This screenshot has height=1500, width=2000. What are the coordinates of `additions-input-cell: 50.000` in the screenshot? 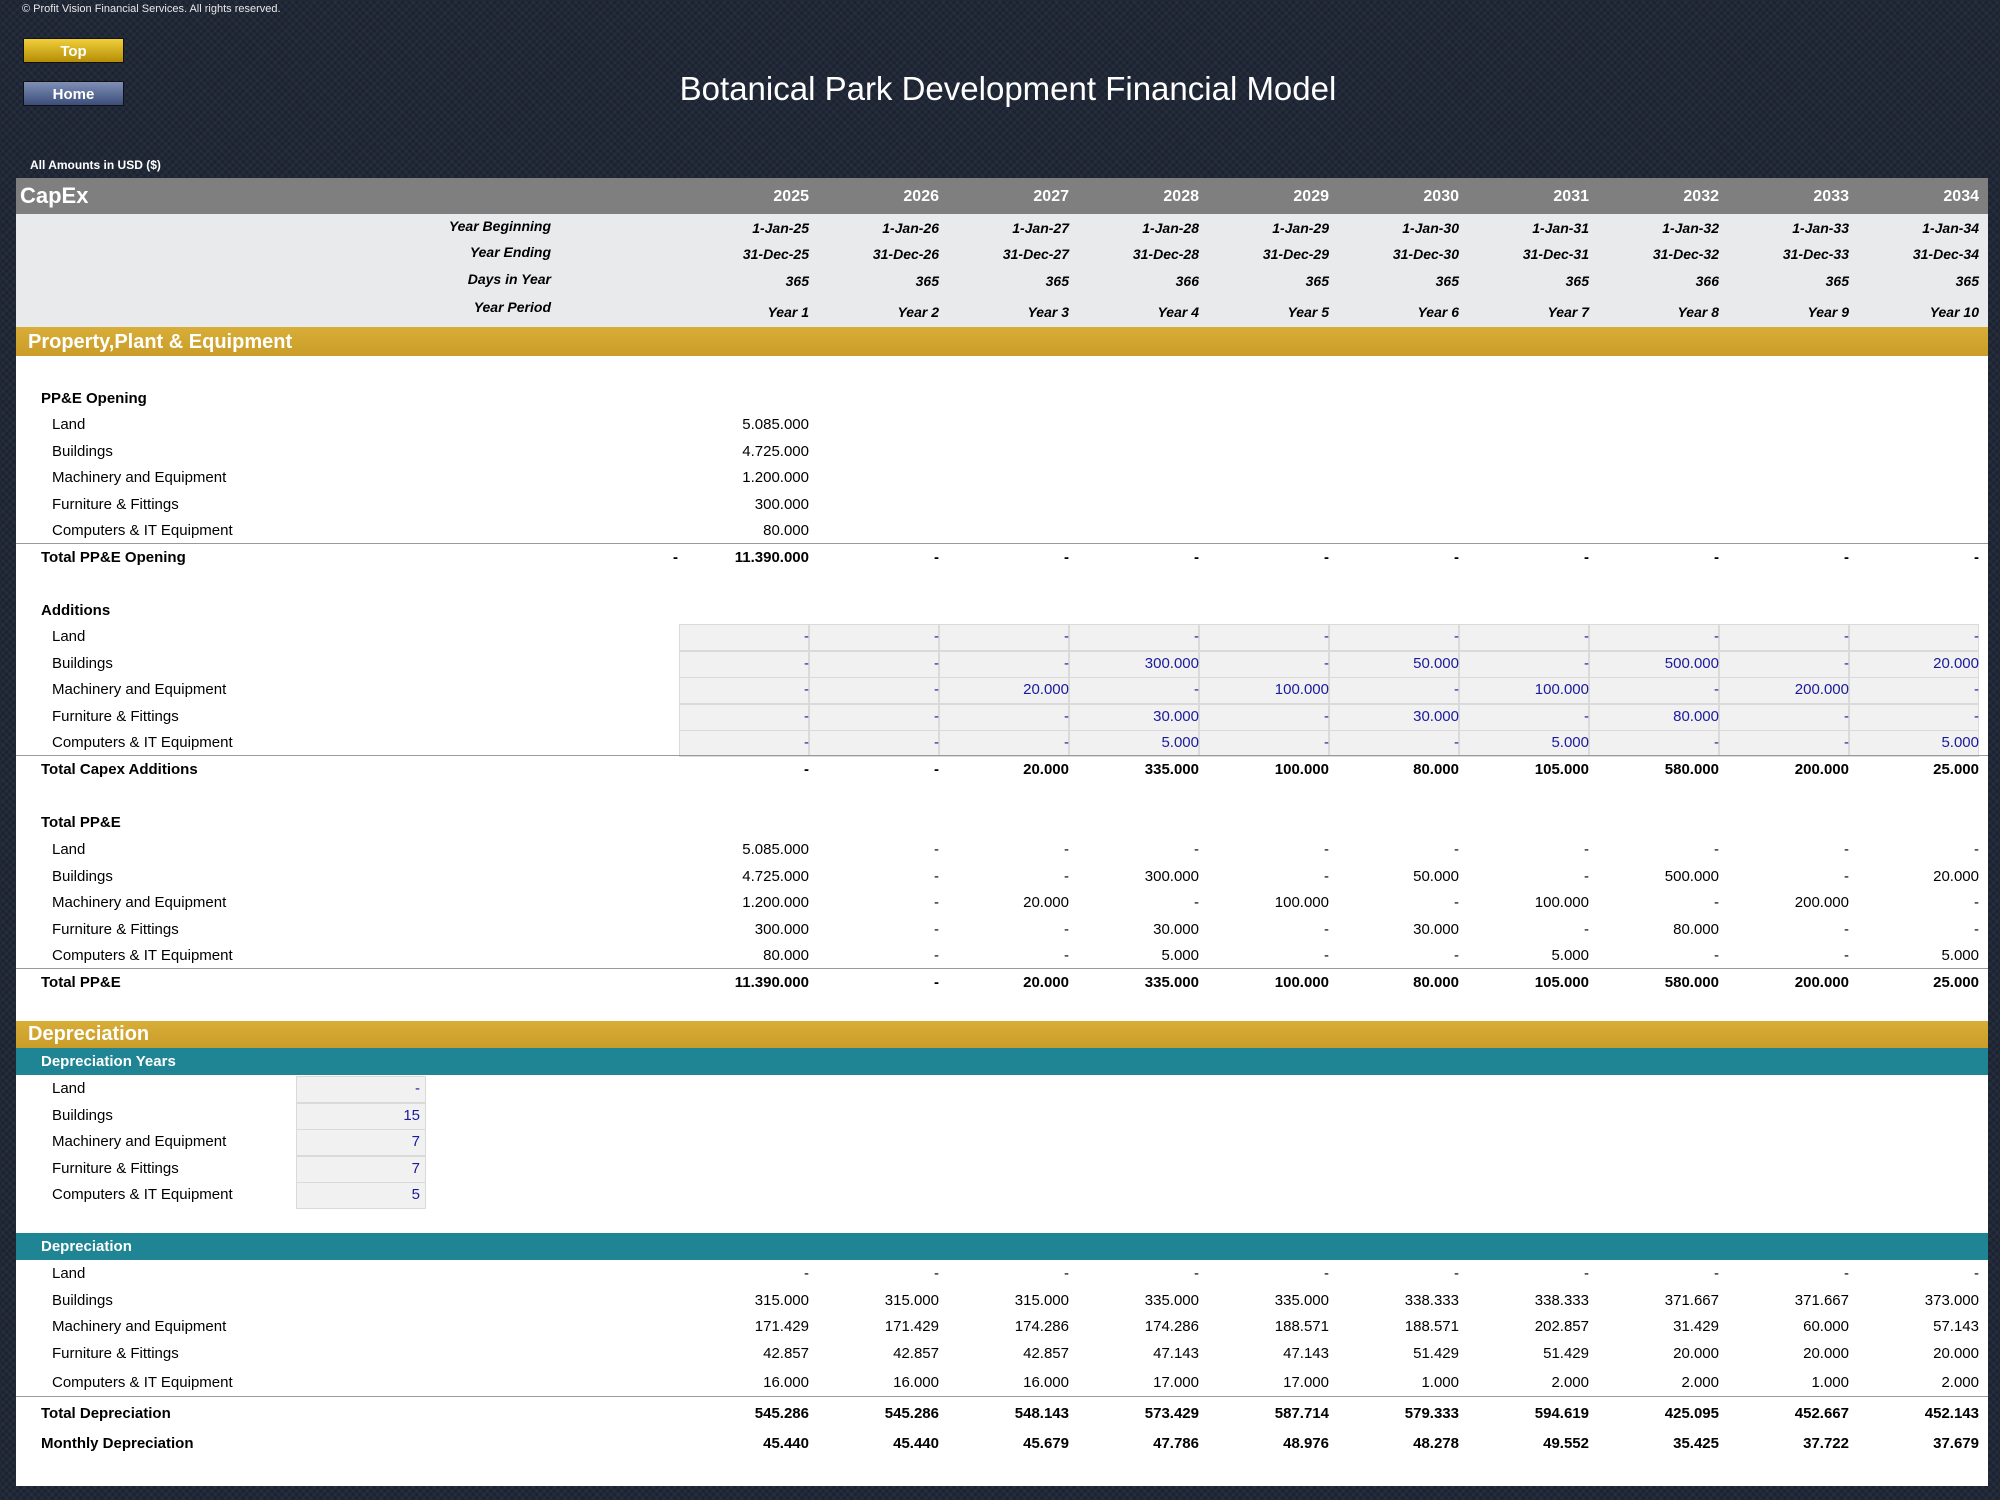 It's located at (1436, 663).